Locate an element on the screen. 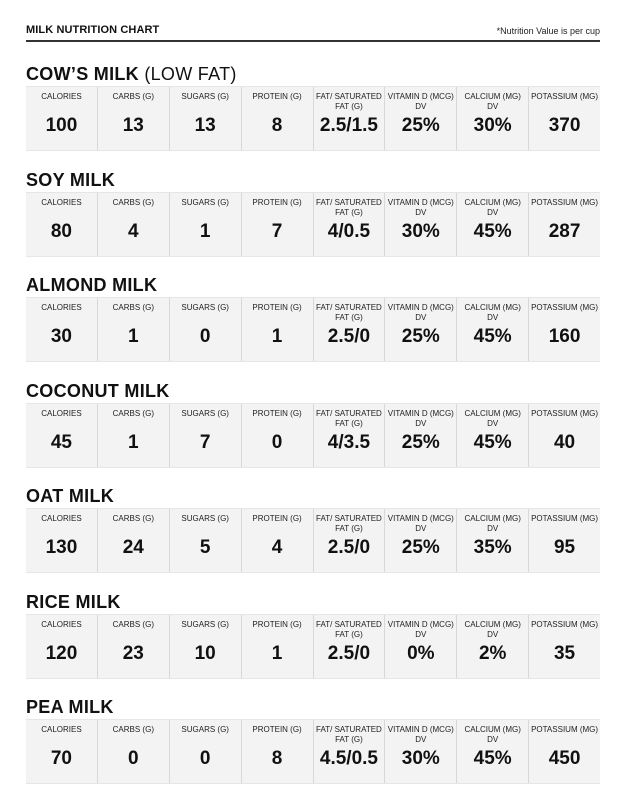 The width and height of the screenshot is (624, 808). nutrition-cell: POTASSIUM (MG) 40 is located at coordinates (564, 435).